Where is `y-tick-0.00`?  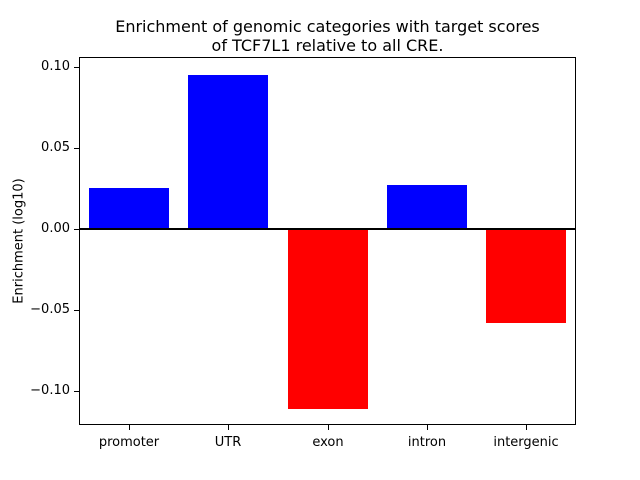
y-tick-0.00 is located at coordinates (76, 229).